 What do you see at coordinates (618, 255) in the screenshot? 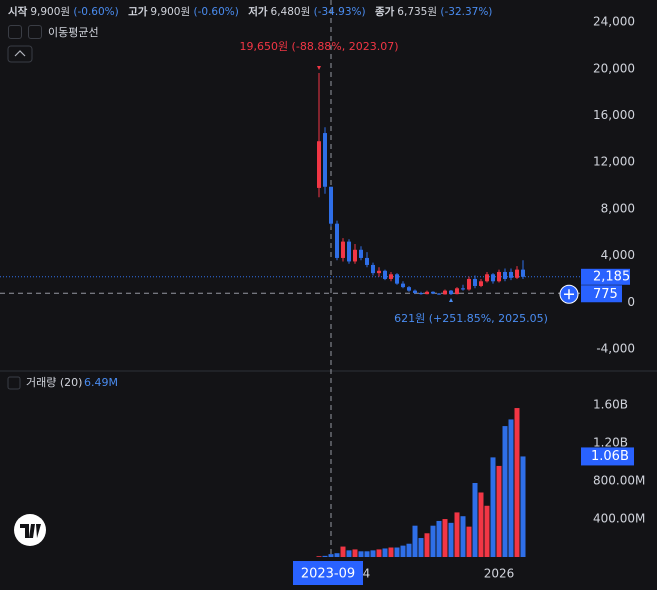
I see `y-tick-label: 4,000` at bounding box center [618, 255].